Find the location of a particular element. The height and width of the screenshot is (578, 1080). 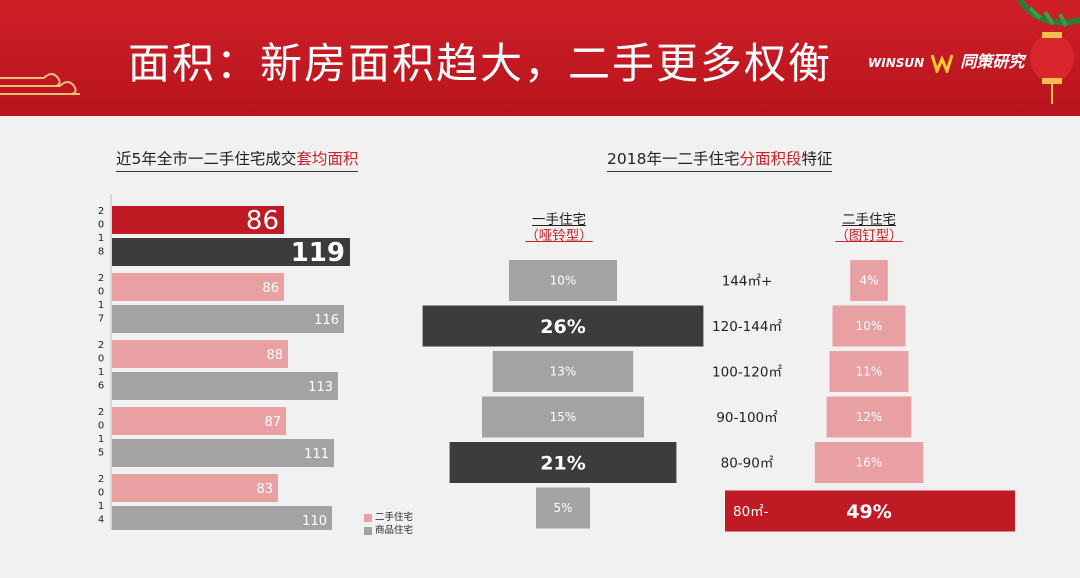

segment-category-label: 120-144㎡ is located at coordinates (747, 327).